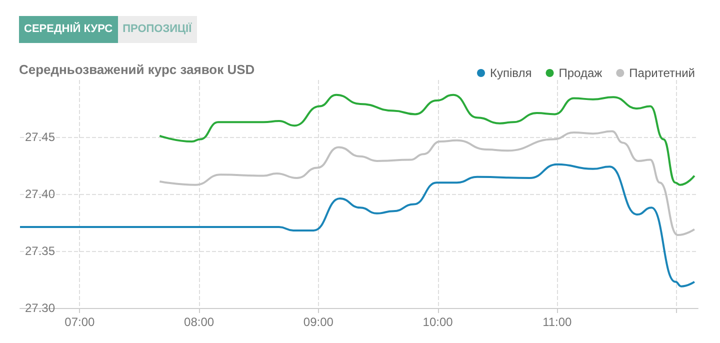 This screenshot has width=720, height=343. What do you see at coordinates (199, 322) in the screenshot?
I see `x-tick-label: 08:00` at bounding box center [199, 322].